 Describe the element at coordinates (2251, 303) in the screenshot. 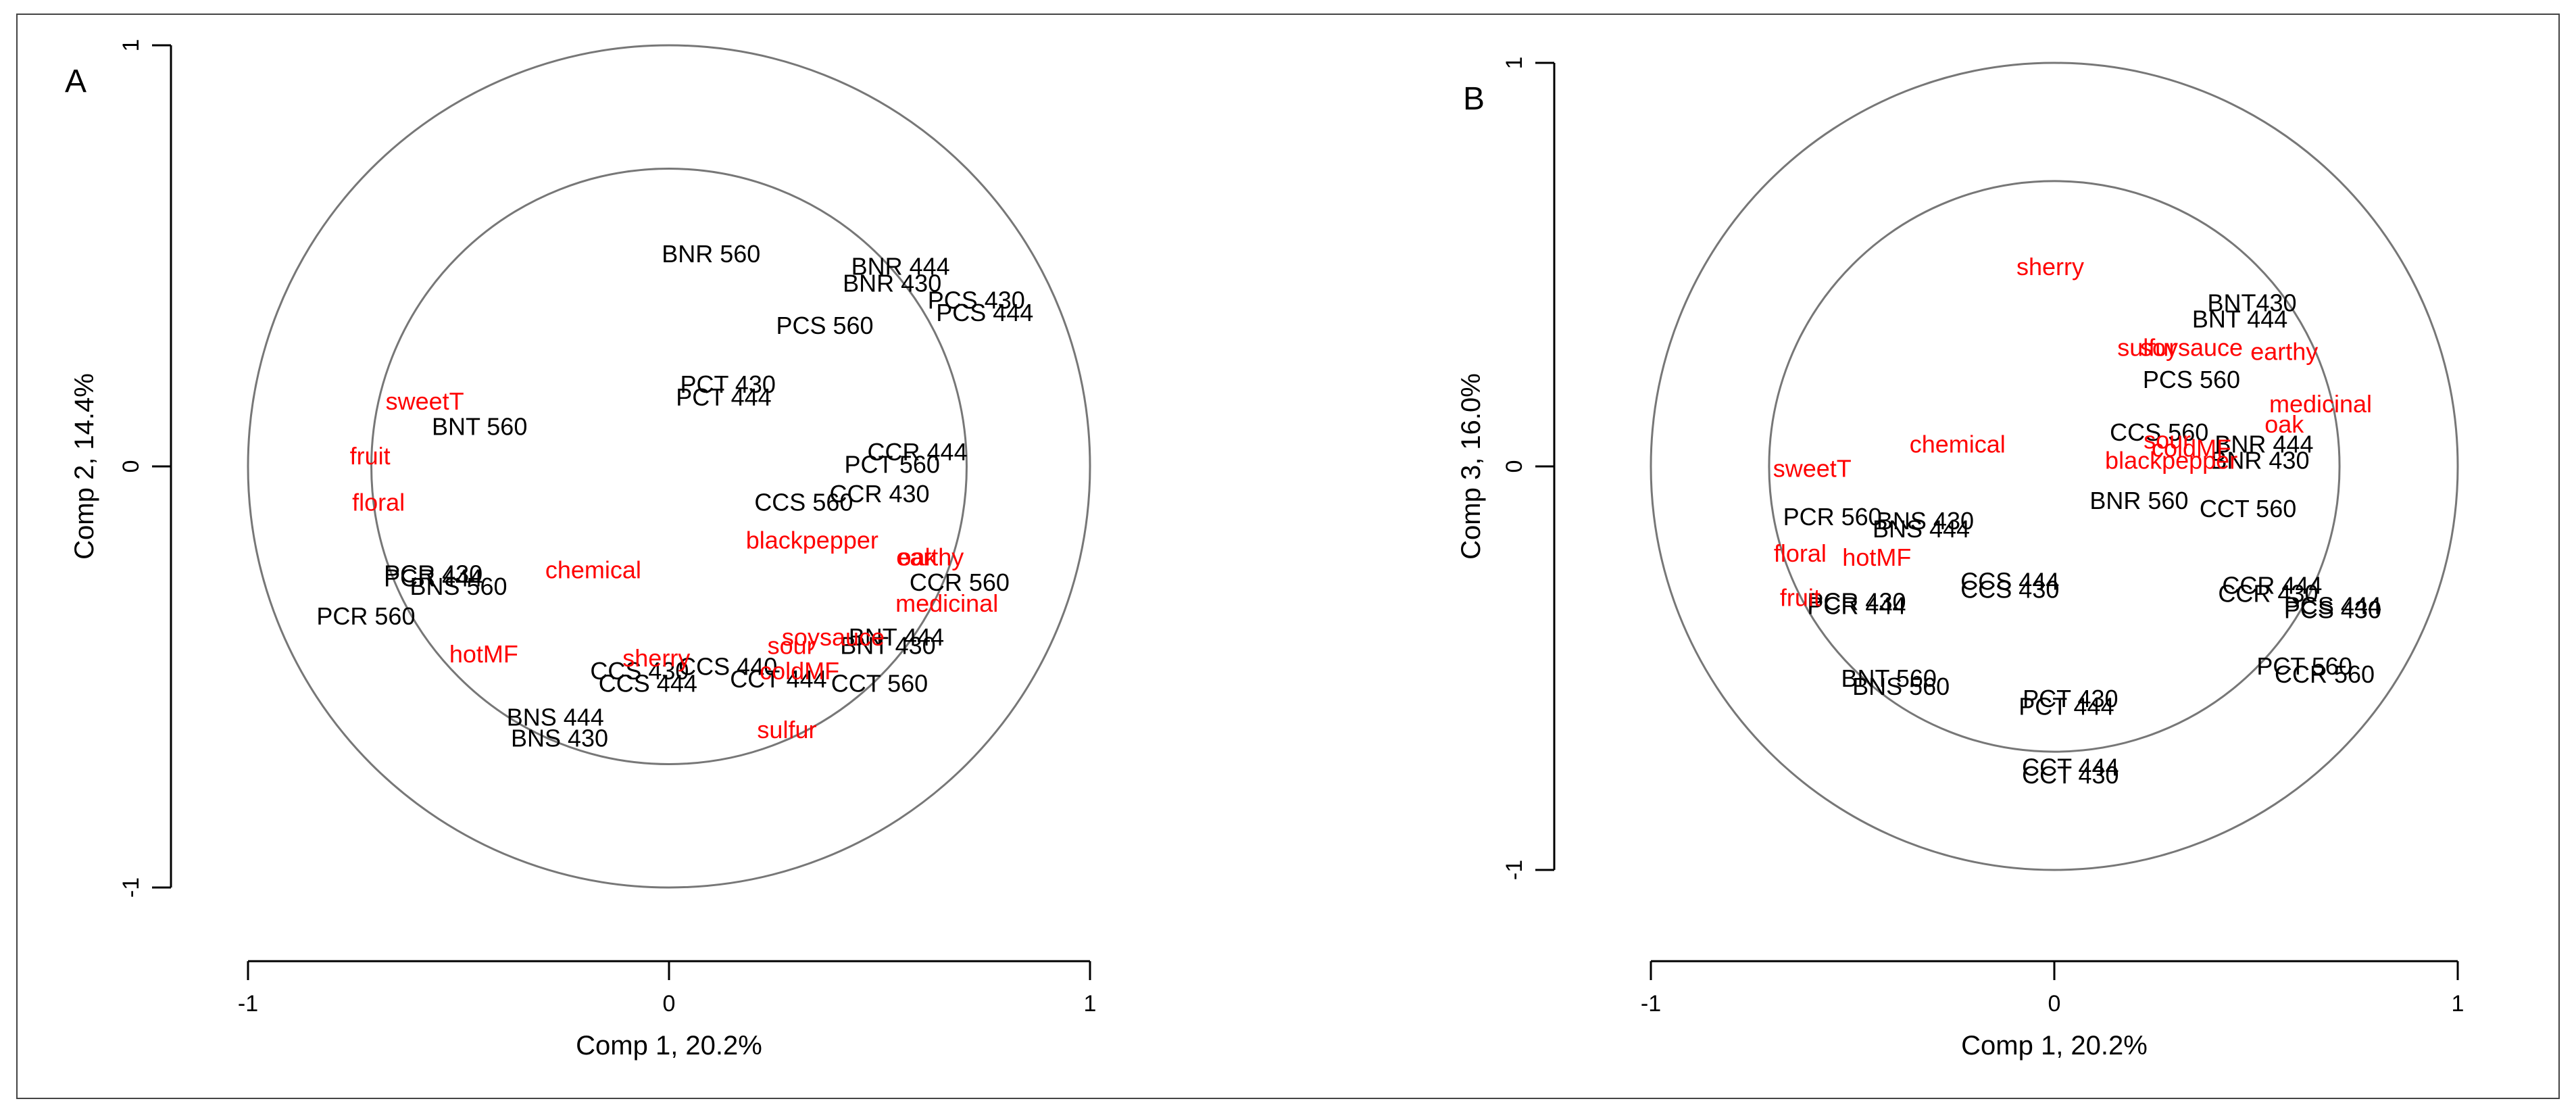

I see `sample-label: BNT430` at that location.